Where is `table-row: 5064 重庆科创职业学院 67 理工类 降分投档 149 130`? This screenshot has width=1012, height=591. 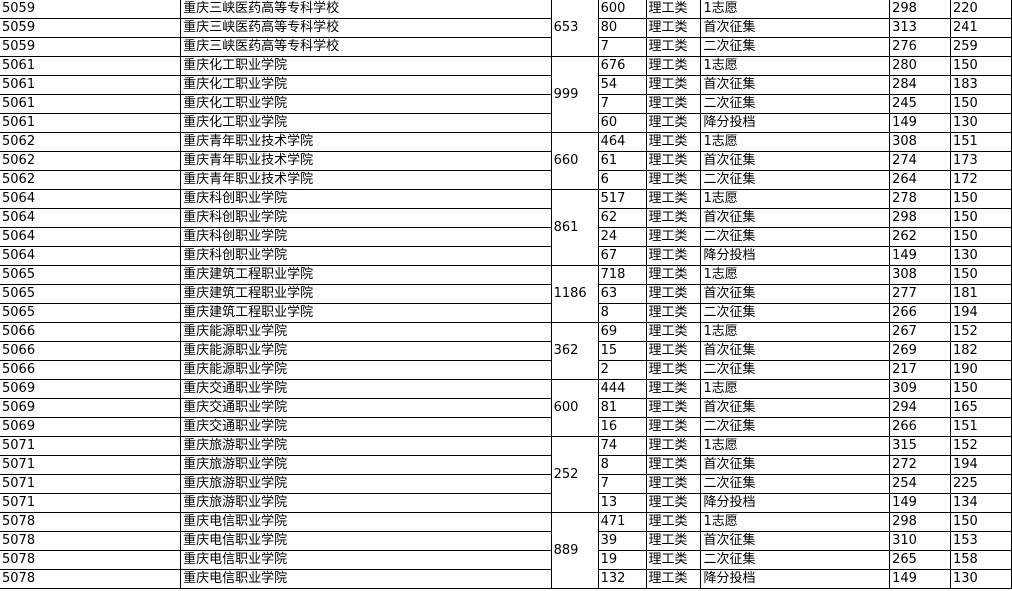 table-row: 5064 重庆科创职业学院 67 理工类 降分投档 149 130 is located at coordinates (506, 256).